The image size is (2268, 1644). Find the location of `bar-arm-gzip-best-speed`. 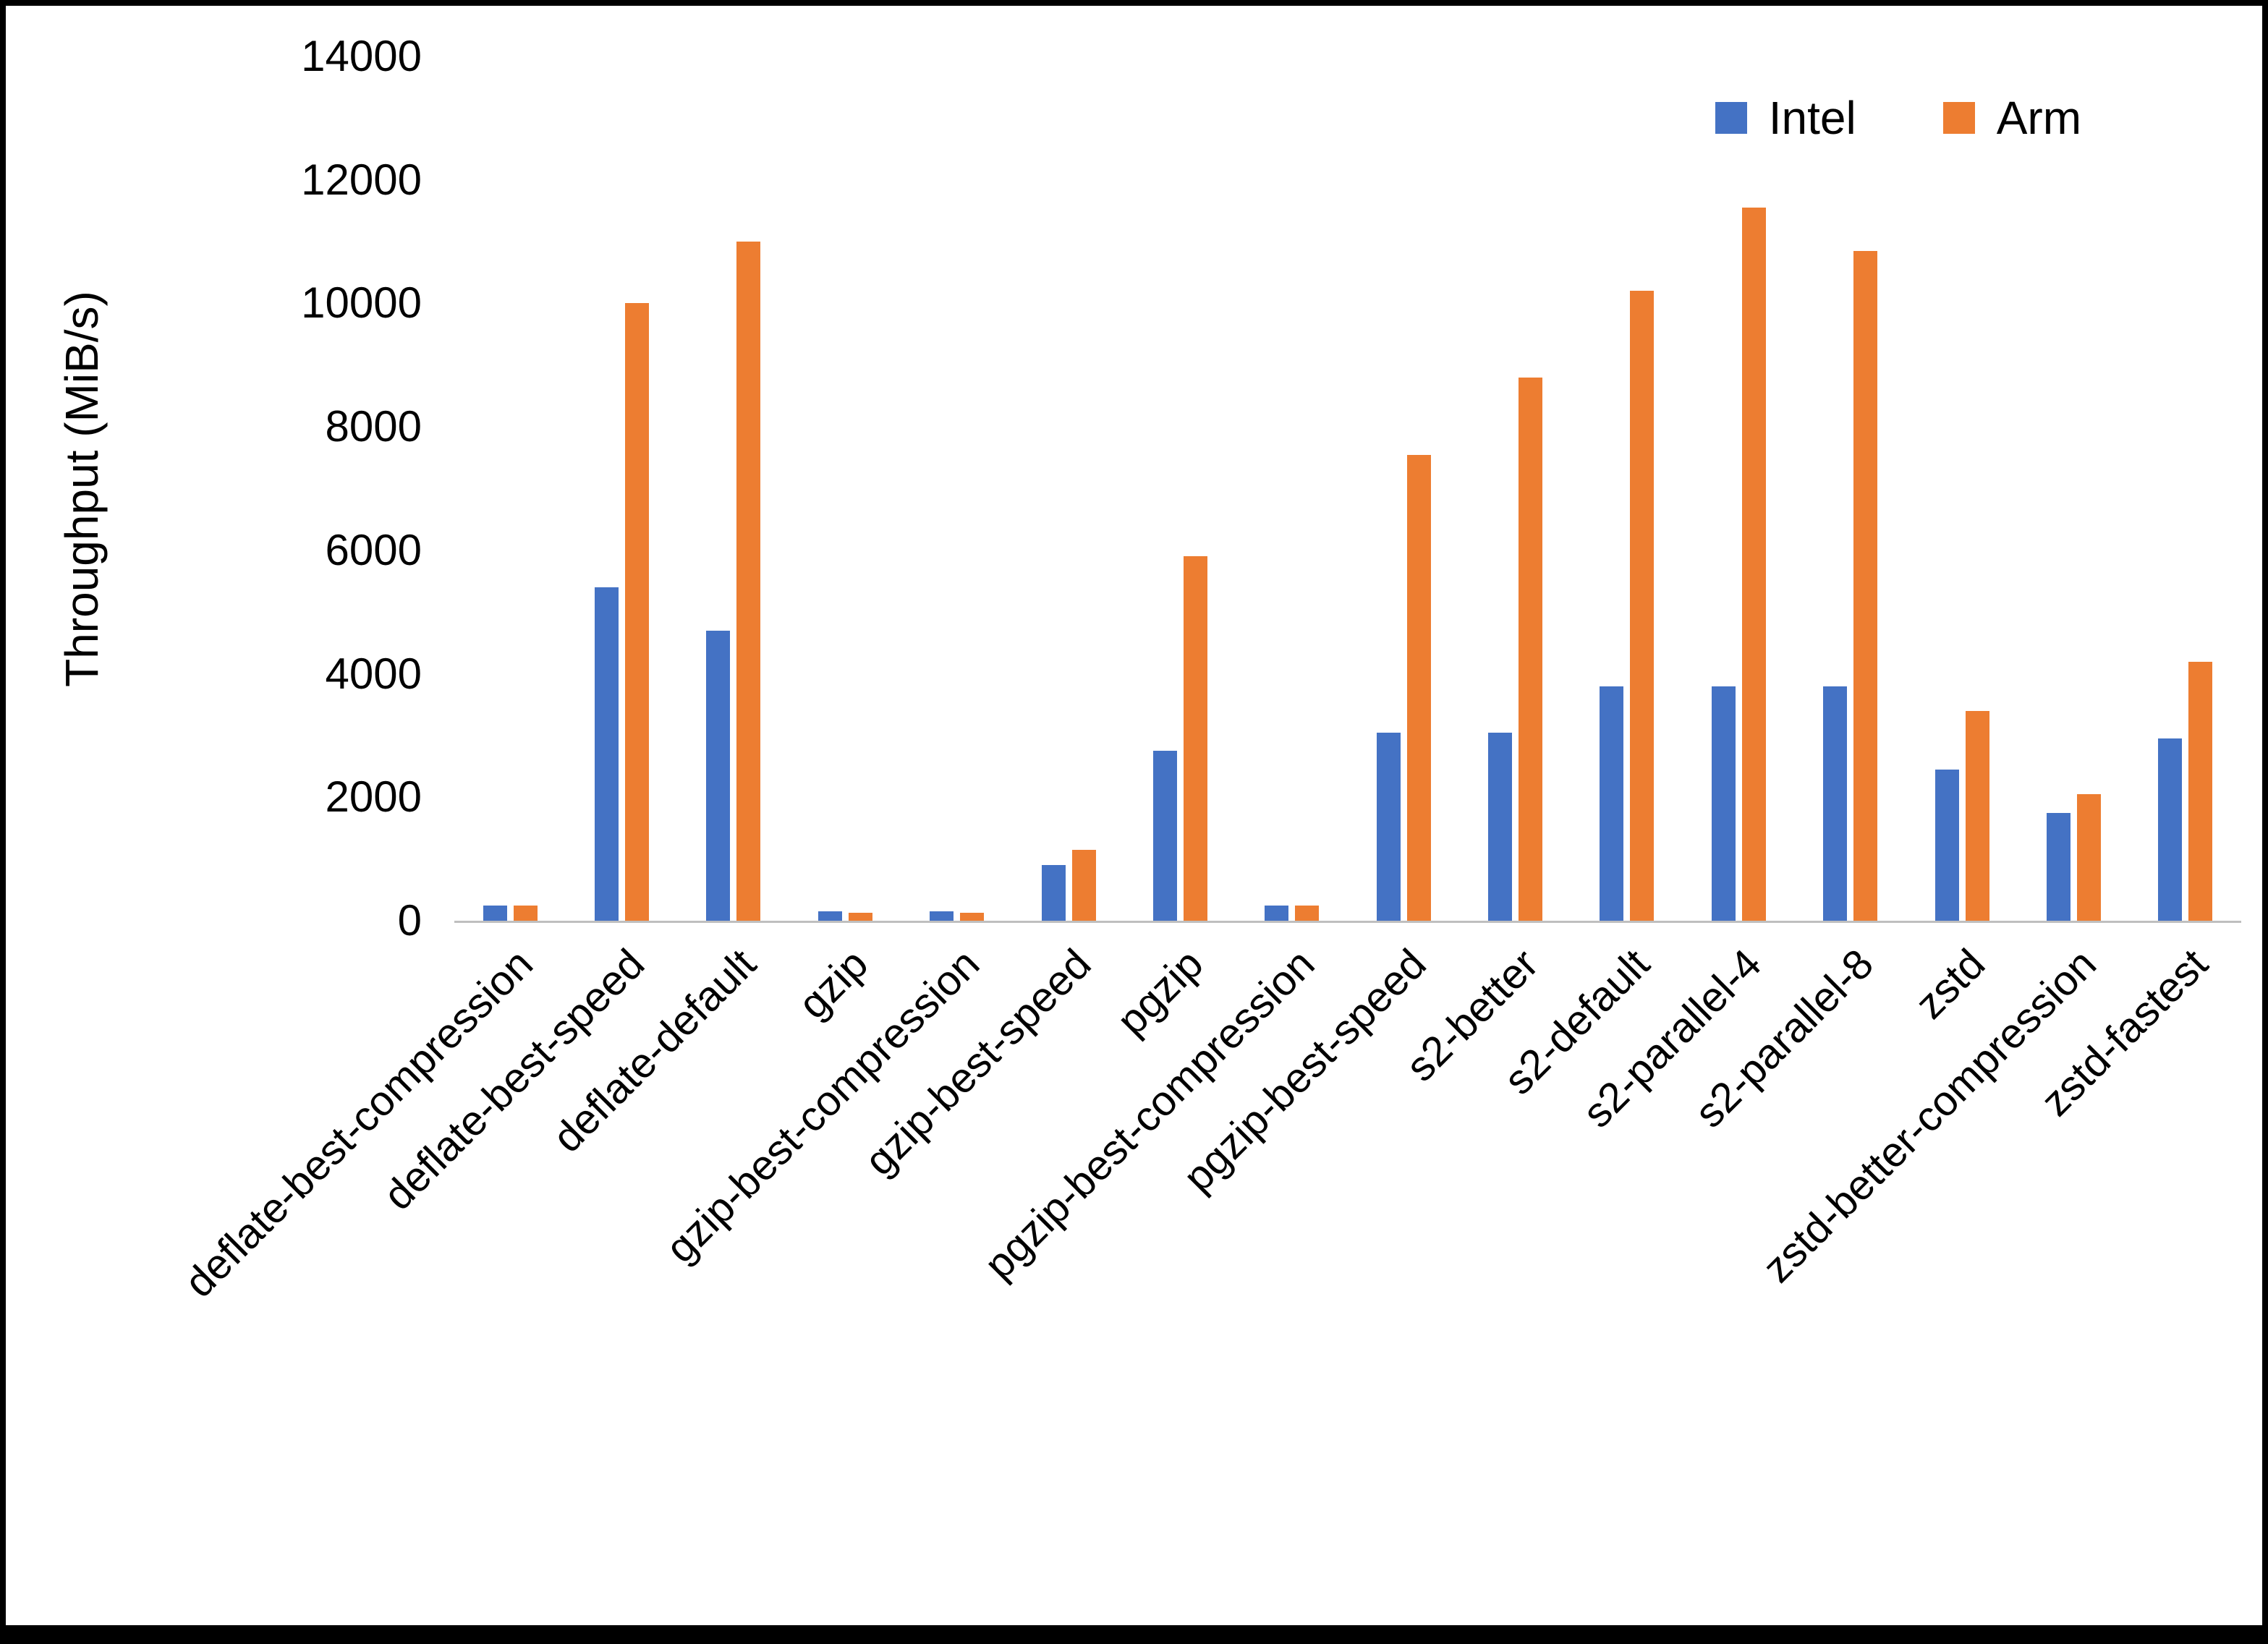

bar-arm-gzip-best-speed is located at coordinates (1083, 885).